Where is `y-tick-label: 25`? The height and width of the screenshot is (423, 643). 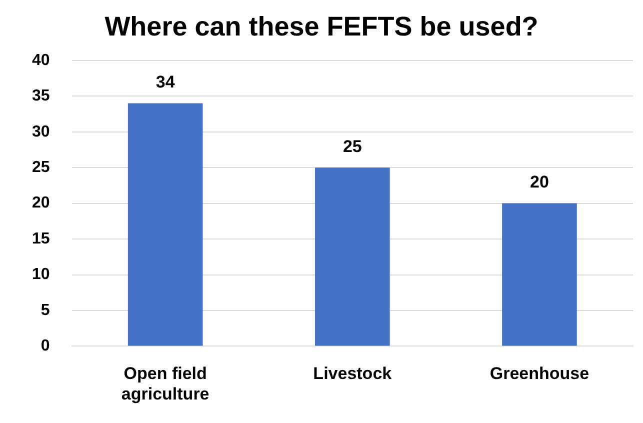 y-tick-label: 25 is located at coordinates (41, 167).